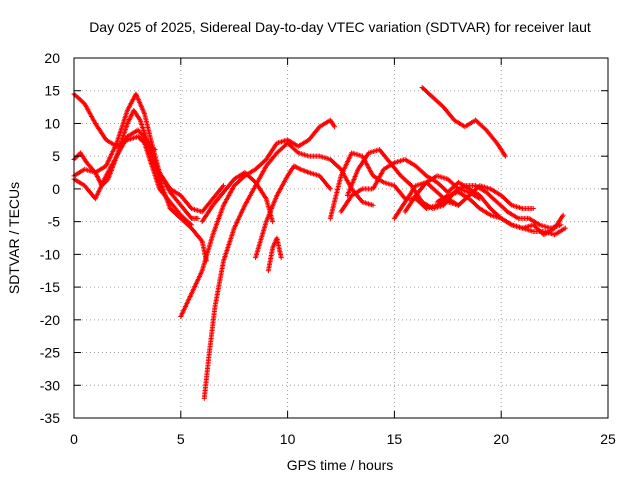 This screenshot has height=480, width=640. I want to click on series-trace-e, so click(237, 197).